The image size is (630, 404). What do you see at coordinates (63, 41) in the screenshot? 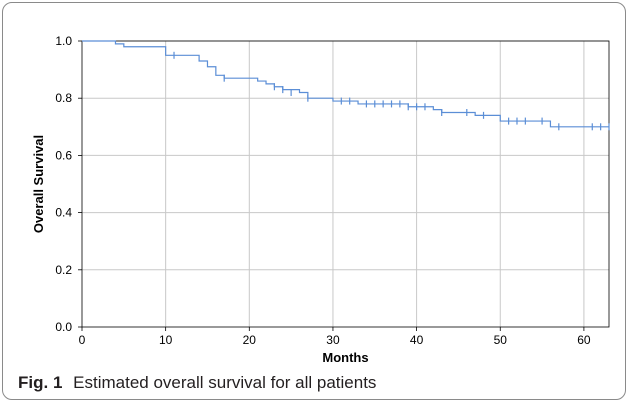
I see `y-tick-label: 1.0` at bounding box center [63, 41].